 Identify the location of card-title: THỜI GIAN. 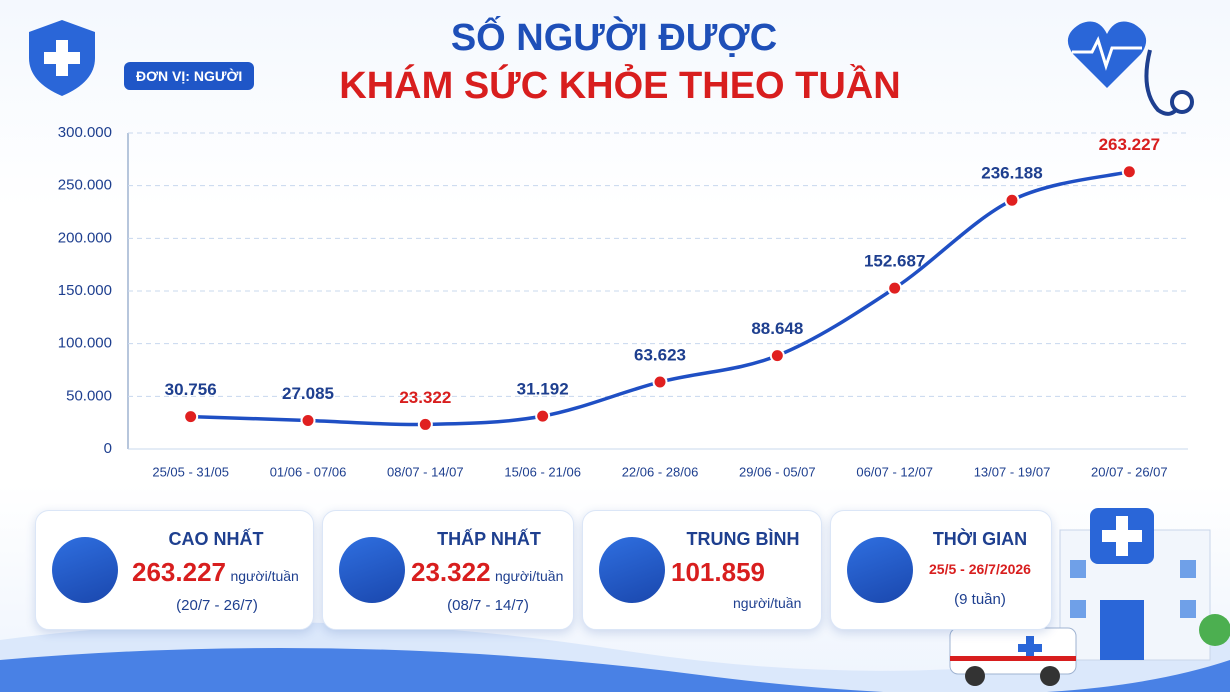
(980, 539).